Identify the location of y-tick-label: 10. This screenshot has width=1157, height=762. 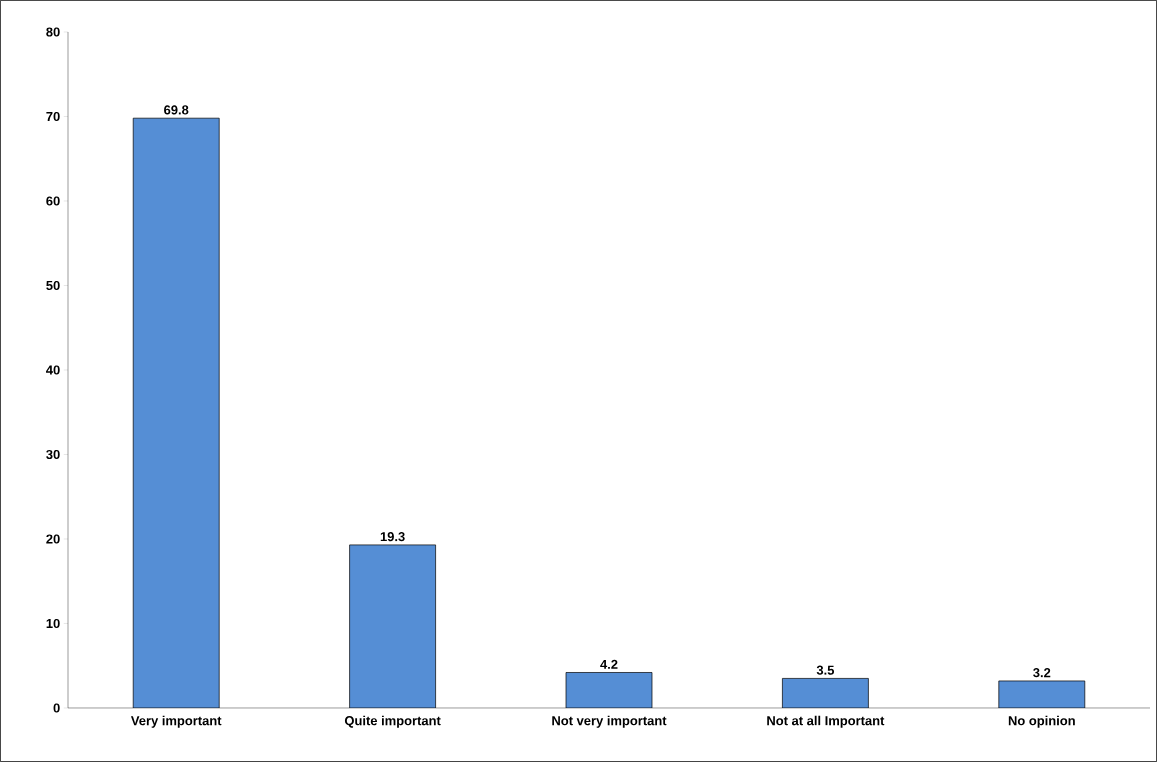
(53, 623).